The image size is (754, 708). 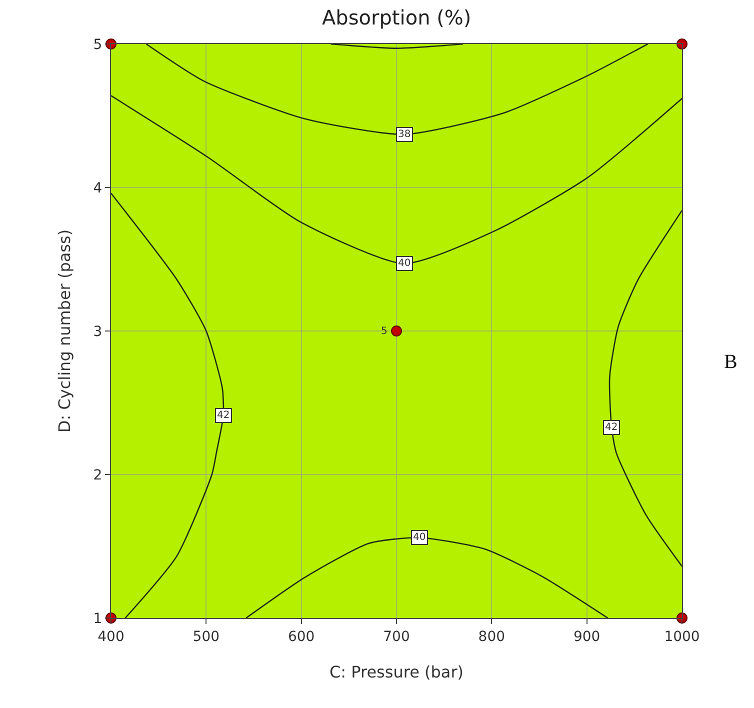 I want to click on text: B, so click(x=731, y=362).